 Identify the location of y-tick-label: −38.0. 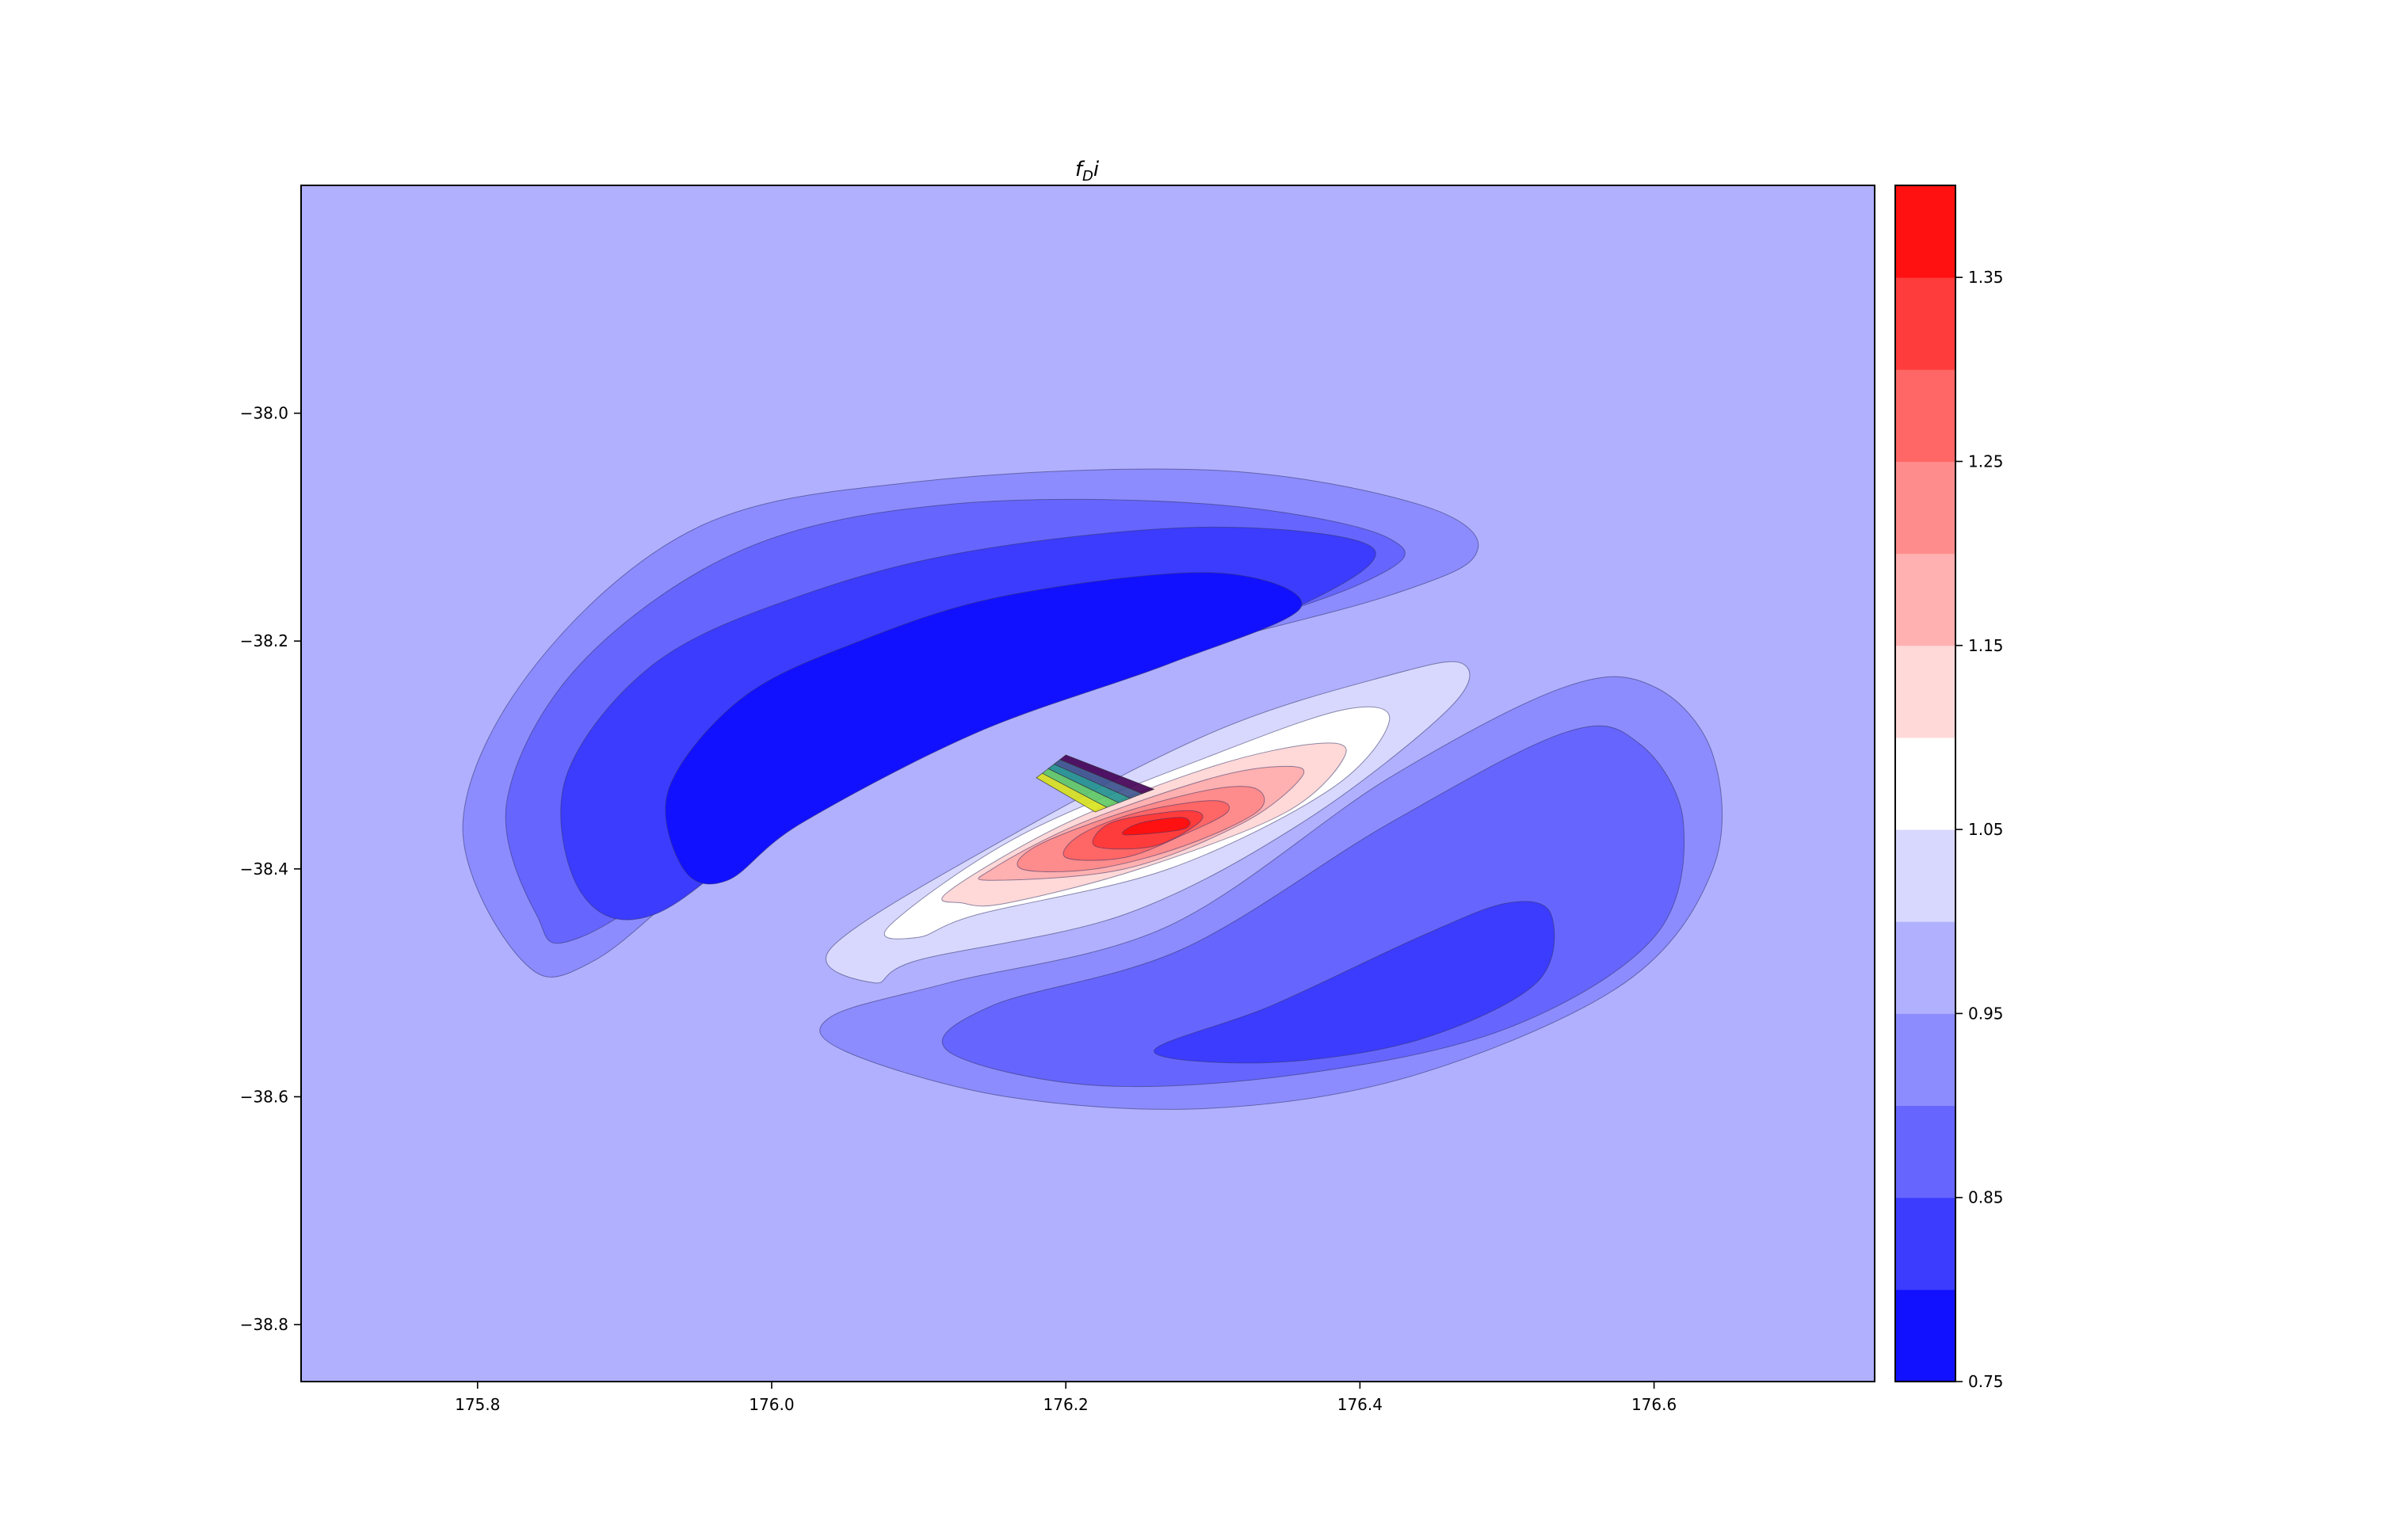
(264, 413).